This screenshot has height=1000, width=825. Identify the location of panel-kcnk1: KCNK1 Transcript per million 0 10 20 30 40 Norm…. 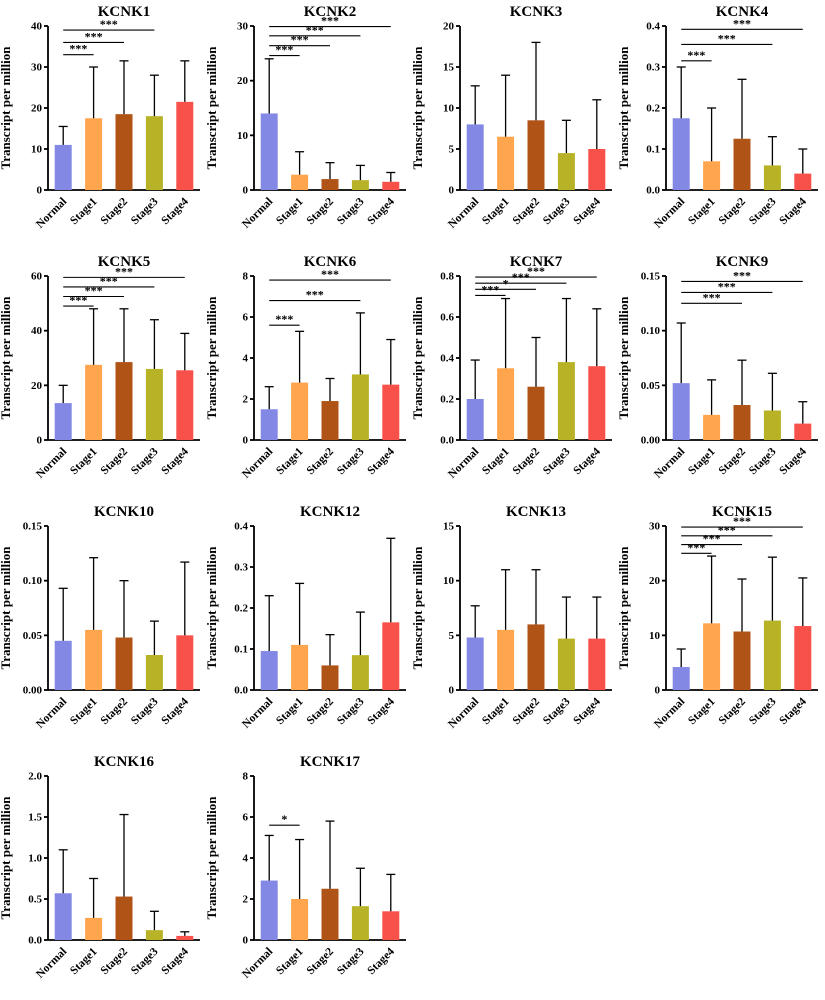
(100, 117).